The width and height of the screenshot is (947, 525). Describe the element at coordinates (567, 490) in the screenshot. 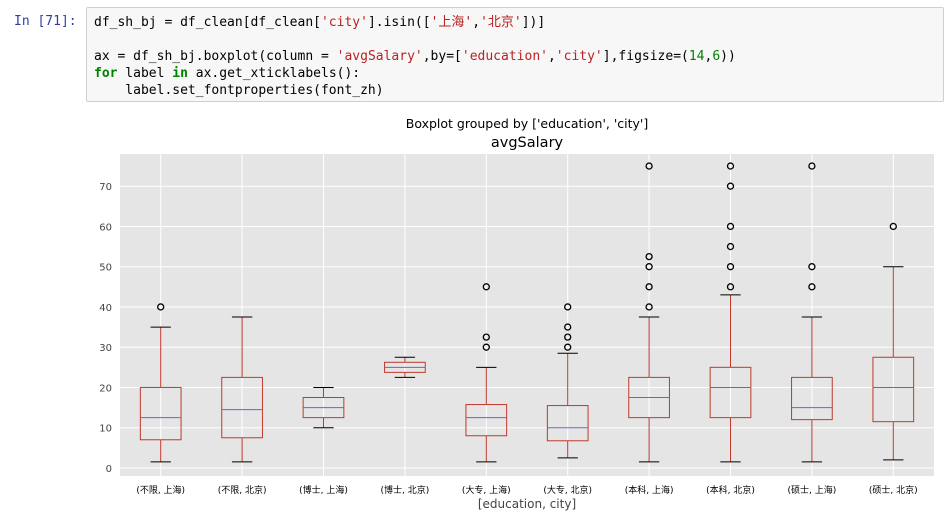

I see `x-tick-label: (大专, 北京)` at that location.